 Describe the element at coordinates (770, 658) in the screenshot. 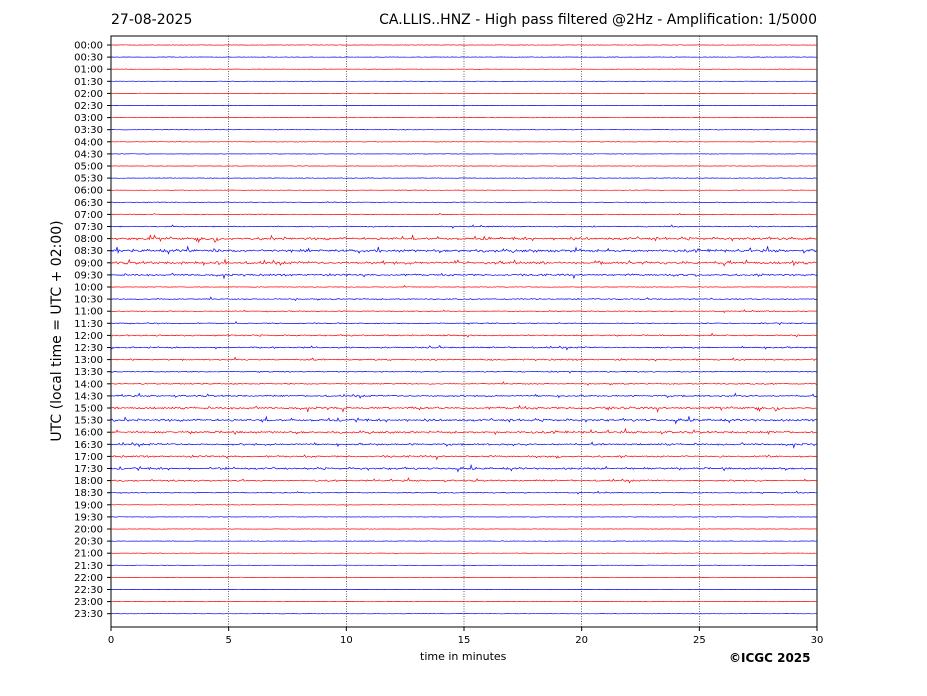

I see `copyright-label: ©ICGC 2025` at that location.